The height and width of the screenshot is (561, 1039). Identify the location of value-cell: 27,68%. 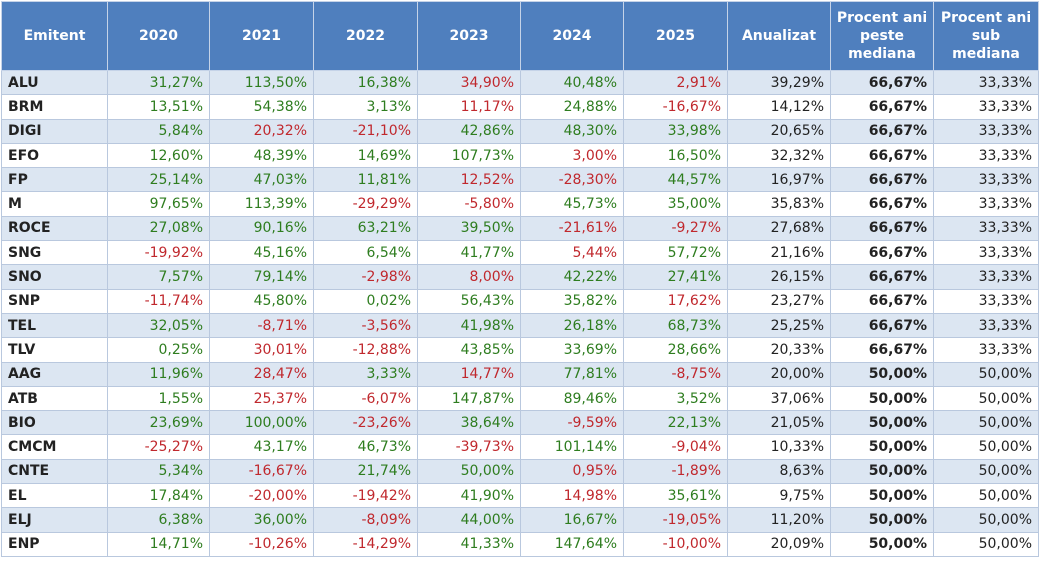
(779, 228).